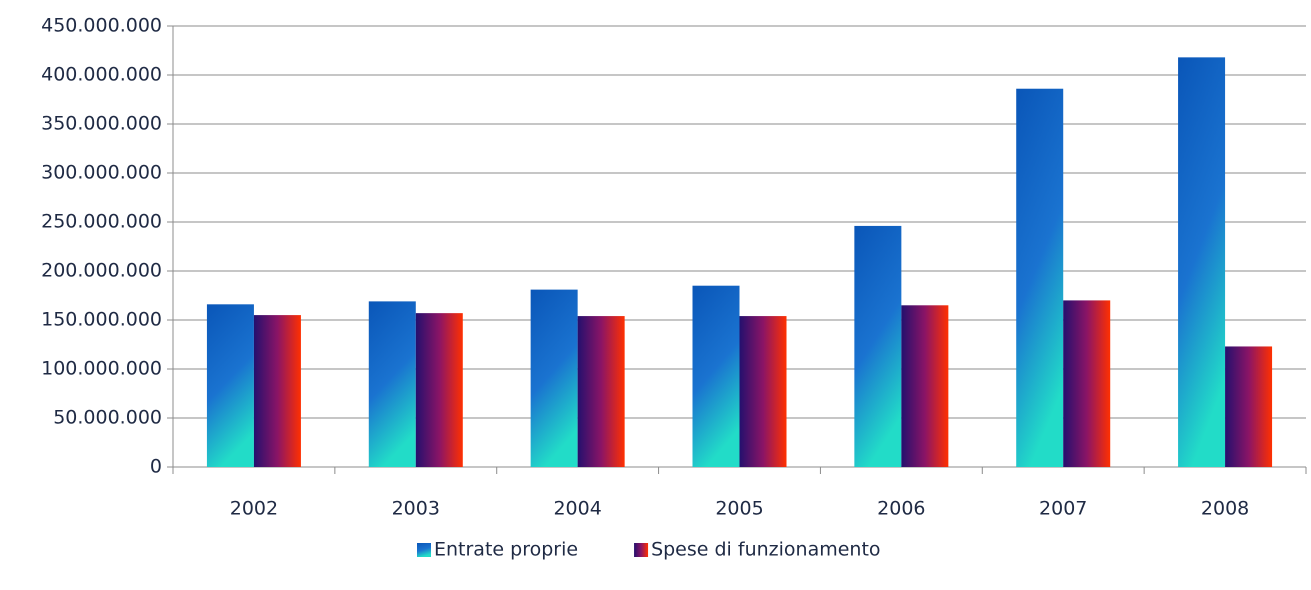  Describe the element at coordinates (1063, 509) in the screenshot. I see `x-tick-label: 2007` at that location.